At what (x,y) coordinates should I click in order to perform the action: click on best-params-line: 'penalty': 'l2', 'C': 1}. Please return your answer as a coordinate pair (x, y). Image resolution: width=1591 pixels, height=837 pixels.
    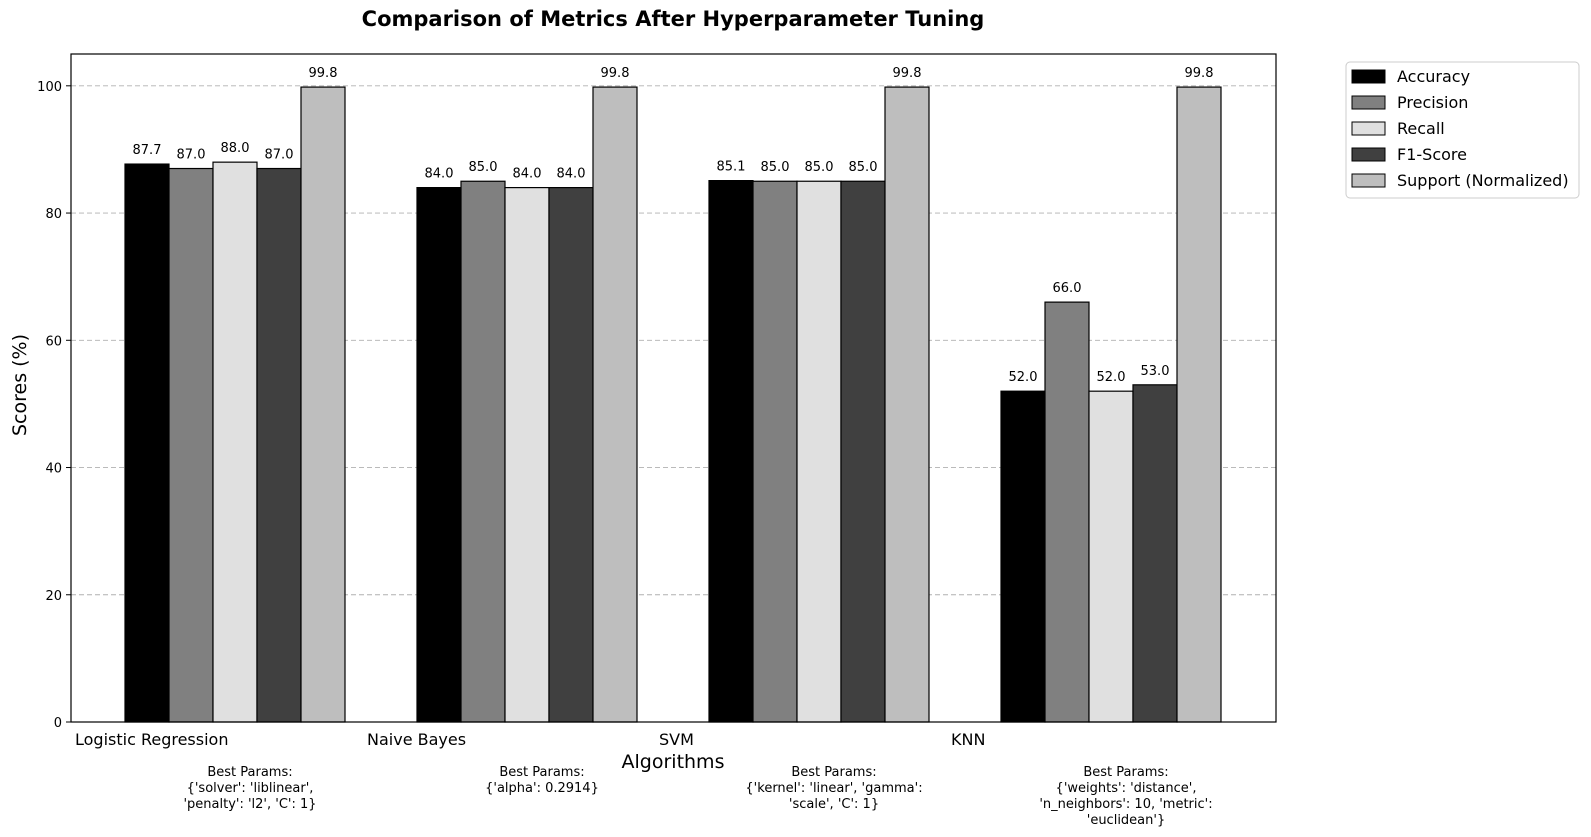
    Looking at the image, I should click on (249, 804).